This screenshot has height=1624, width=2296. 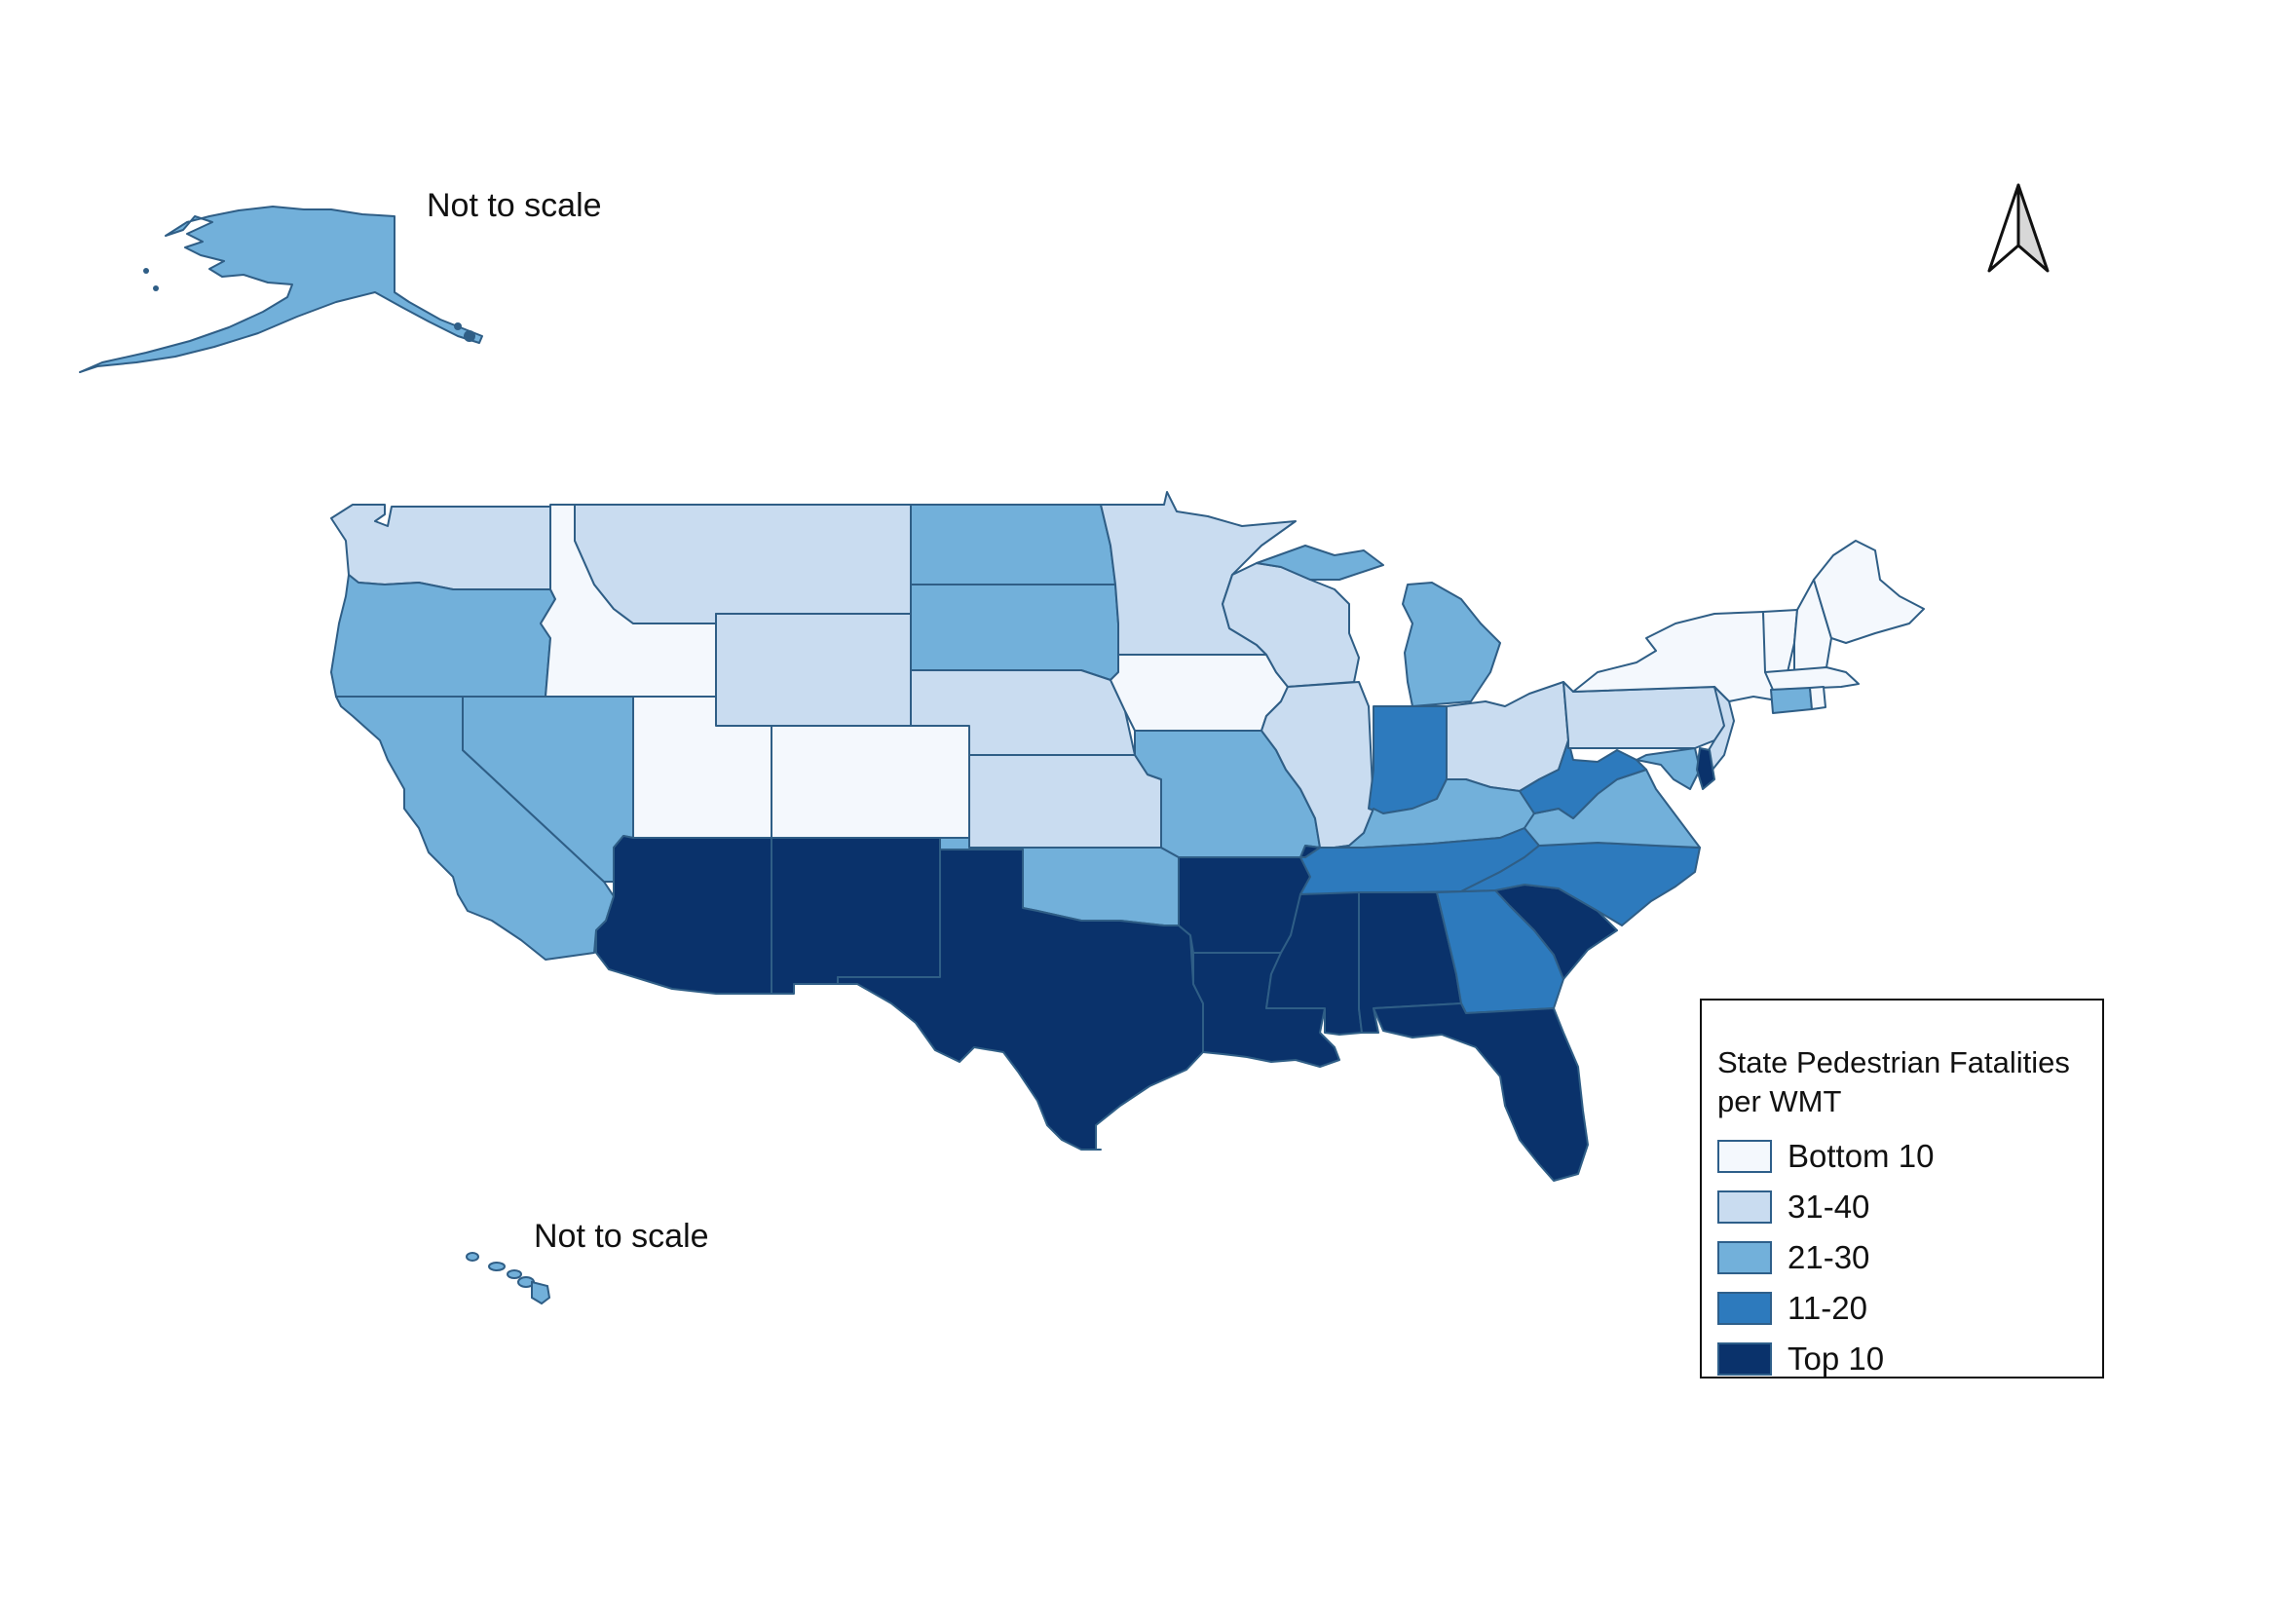 I want to click on state-oregon, so click(x=443, y=636).